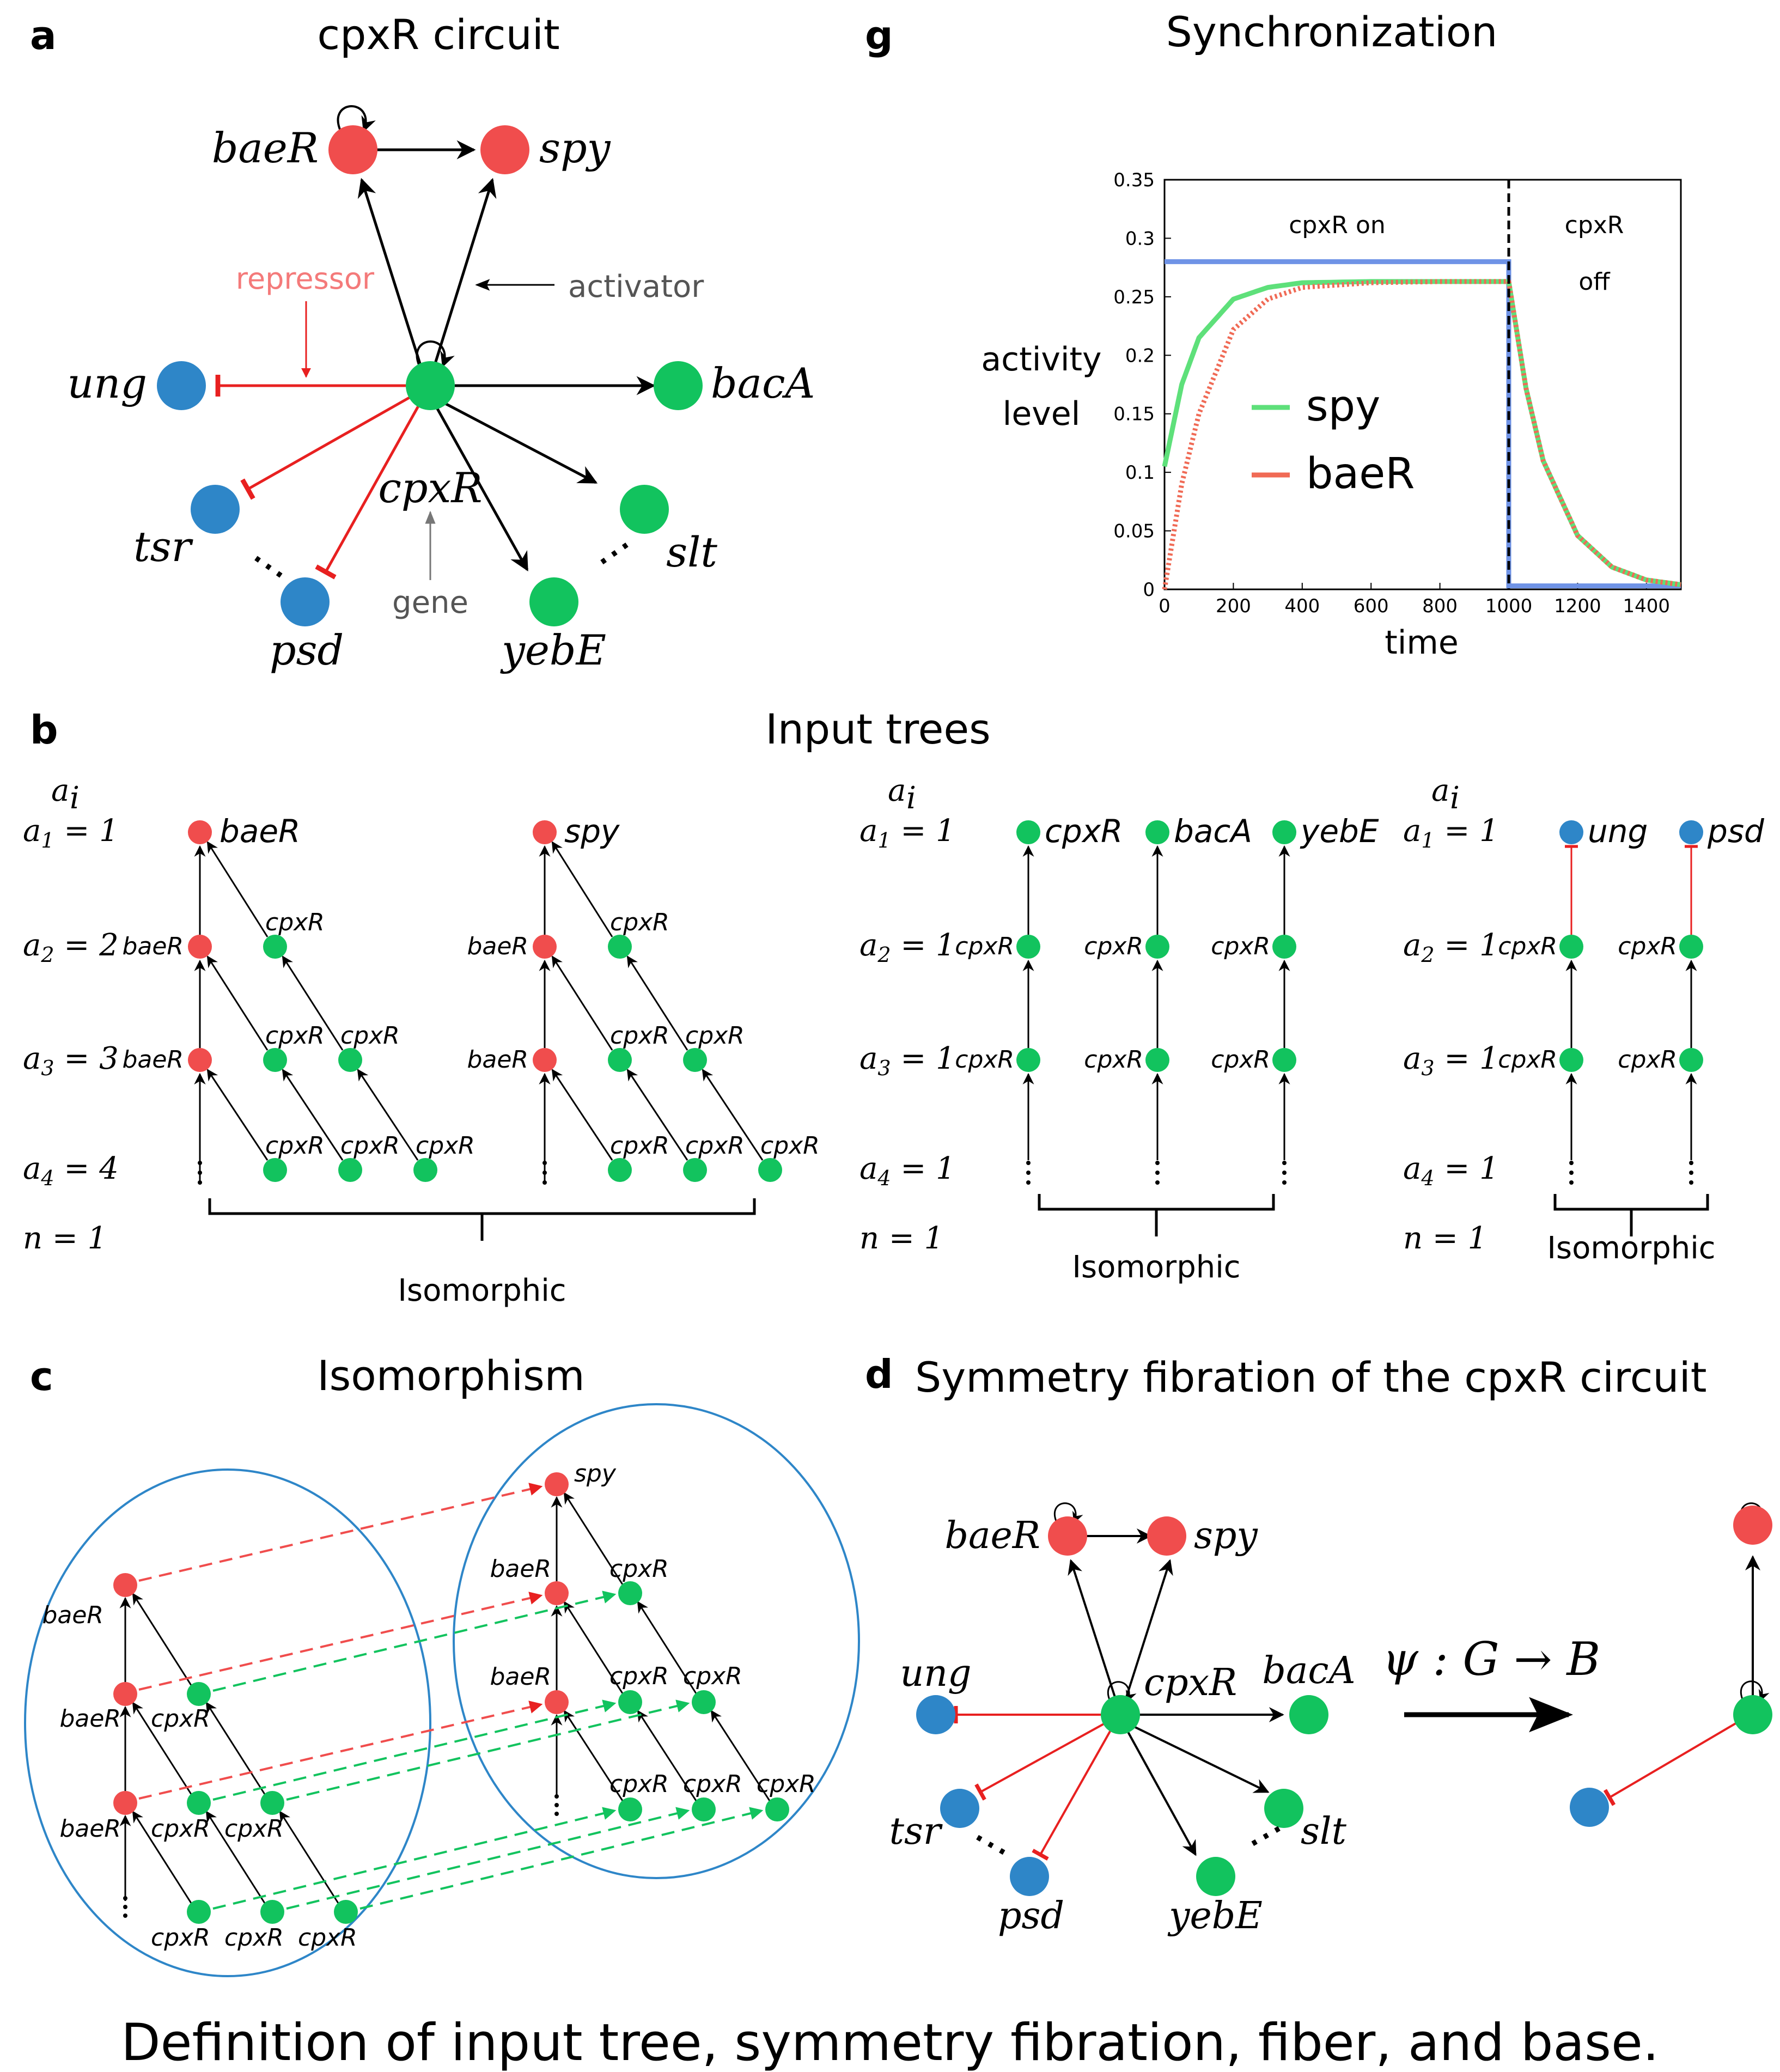  I want to click on label-bacA: bacA, so click(763, 383).